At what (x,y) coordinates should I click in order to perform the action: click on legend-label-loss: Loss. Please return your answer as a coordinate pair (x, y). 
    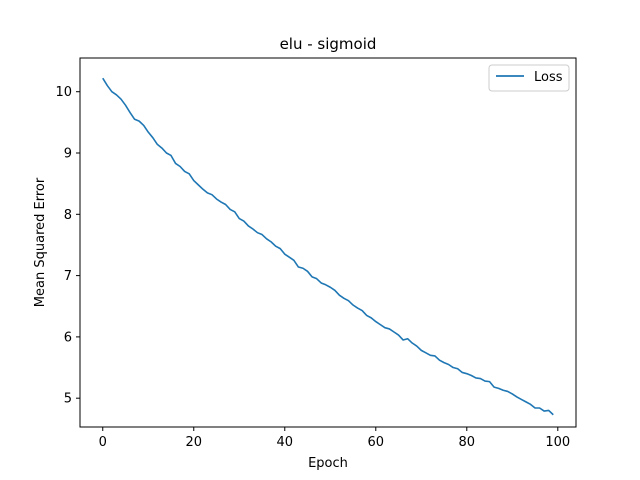
    Looking at the image, I should click on (548, 77).